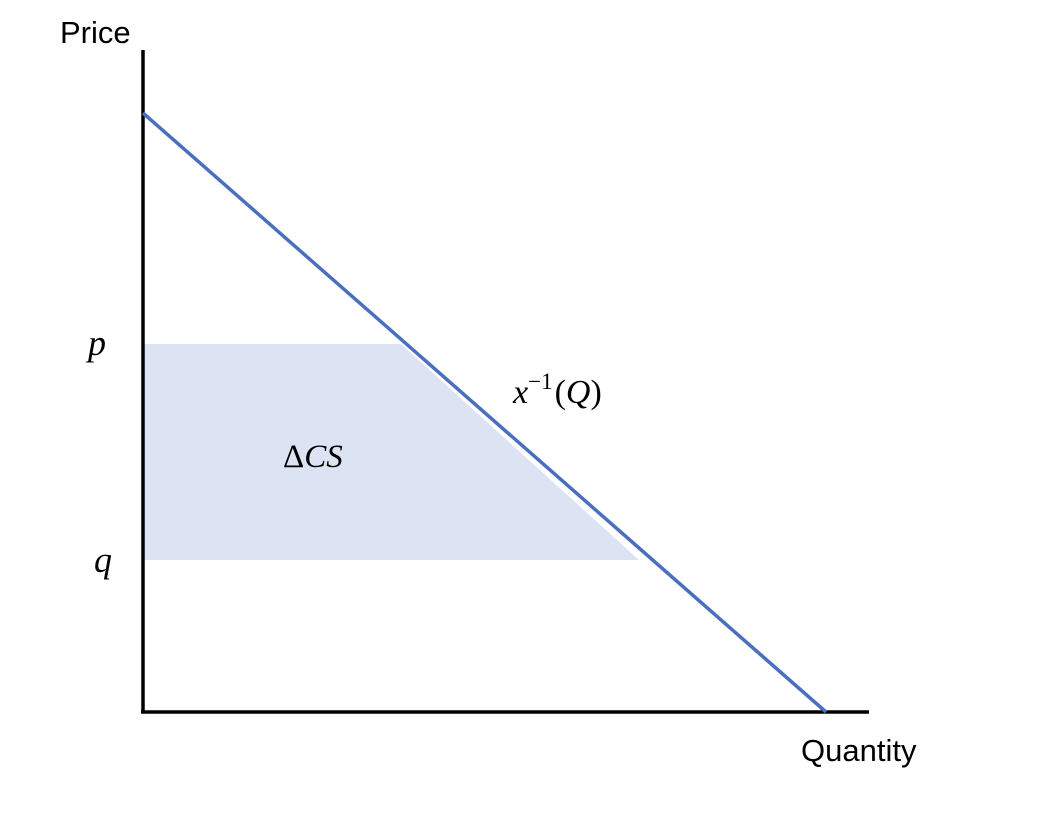 Image resolution: width=1058 pixels, height=818 pixels. Describe the element at coordinates (95, 343) in the screenshot. I see `tick-label-p: p` at that location.